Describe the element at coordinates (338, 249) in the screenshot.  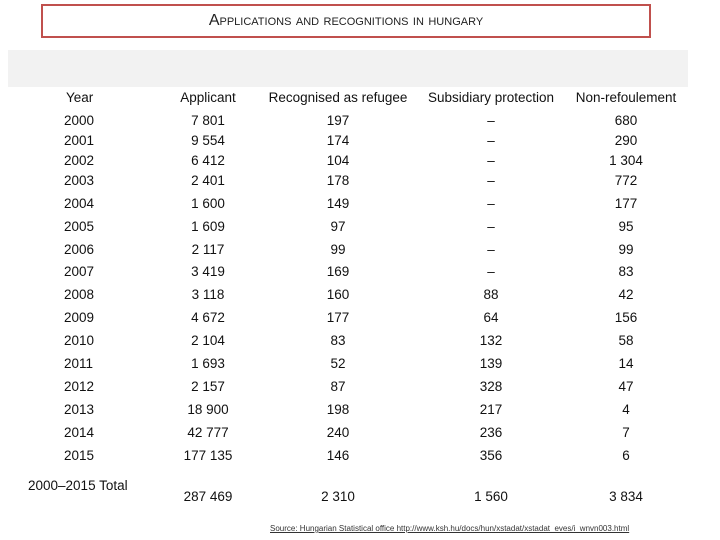
I see `cell-refugee: 99` at that location.